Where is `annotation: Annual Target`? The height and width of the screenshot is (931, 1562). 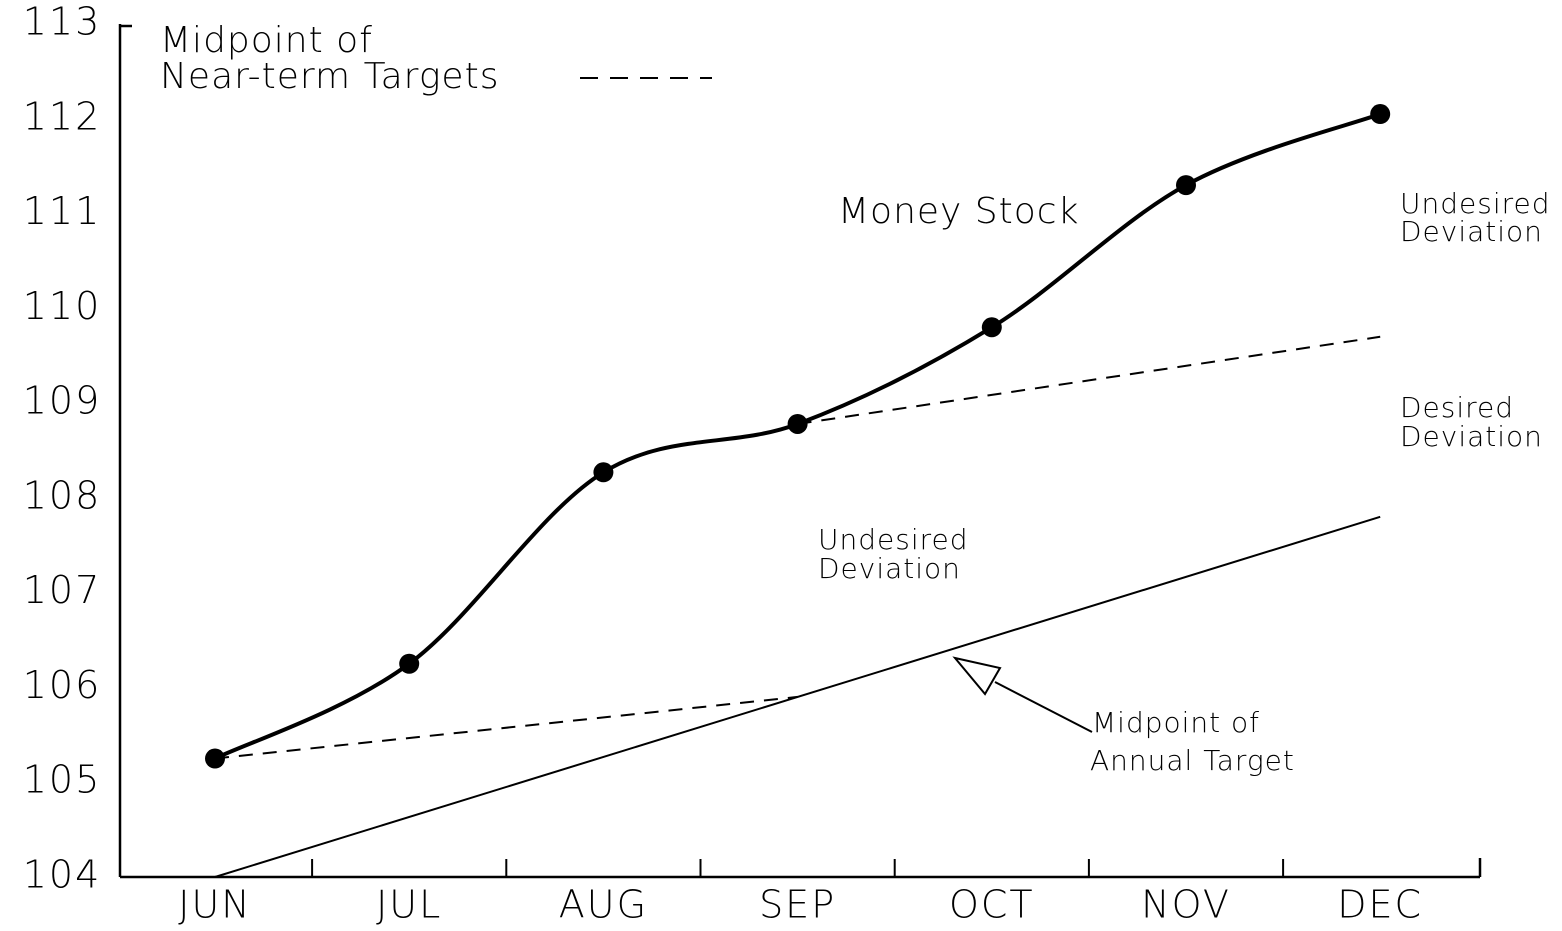 annotation: Annual Target is located at coordinates (1192, 760).